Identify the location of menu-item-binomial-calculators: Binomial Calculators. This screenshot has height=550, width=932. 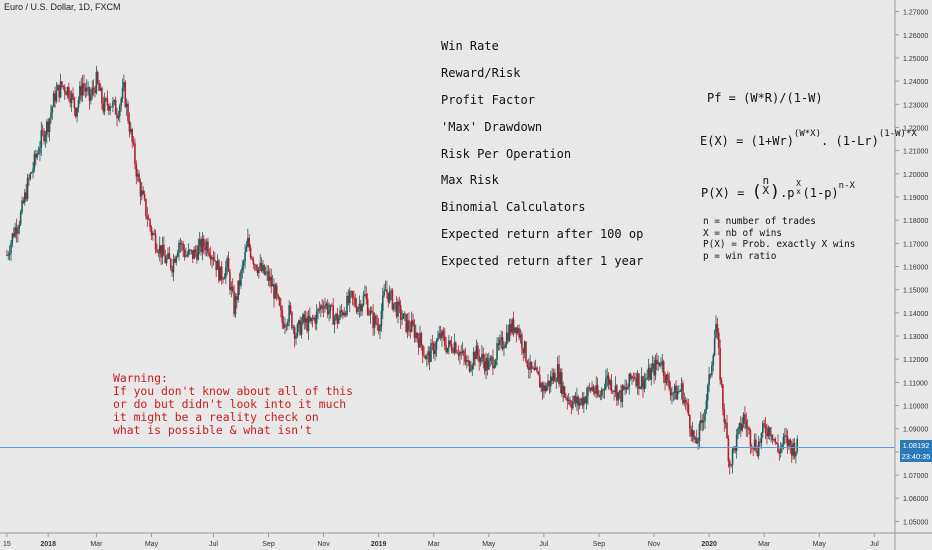
(513, 207).